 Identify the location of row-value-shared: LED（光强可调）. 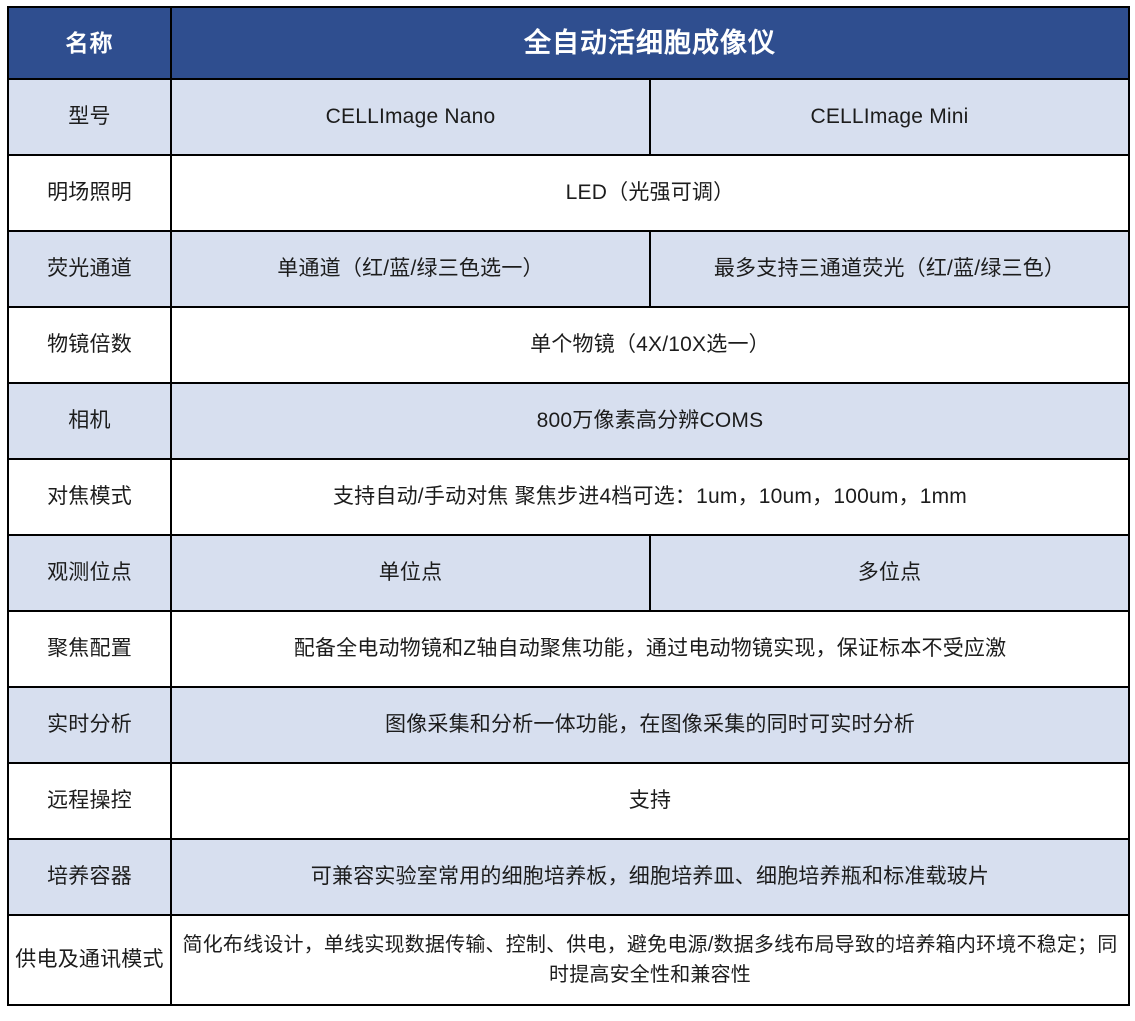
(650, 193).